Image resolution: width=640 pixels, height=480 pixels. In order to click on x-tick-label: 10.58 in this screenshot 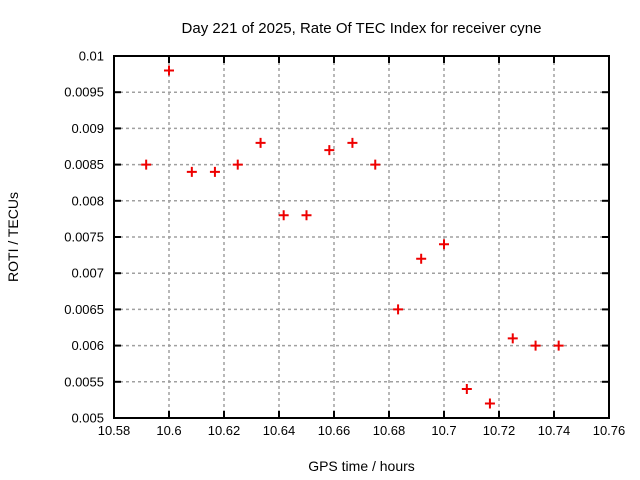, I will do `click(114, 430)`.